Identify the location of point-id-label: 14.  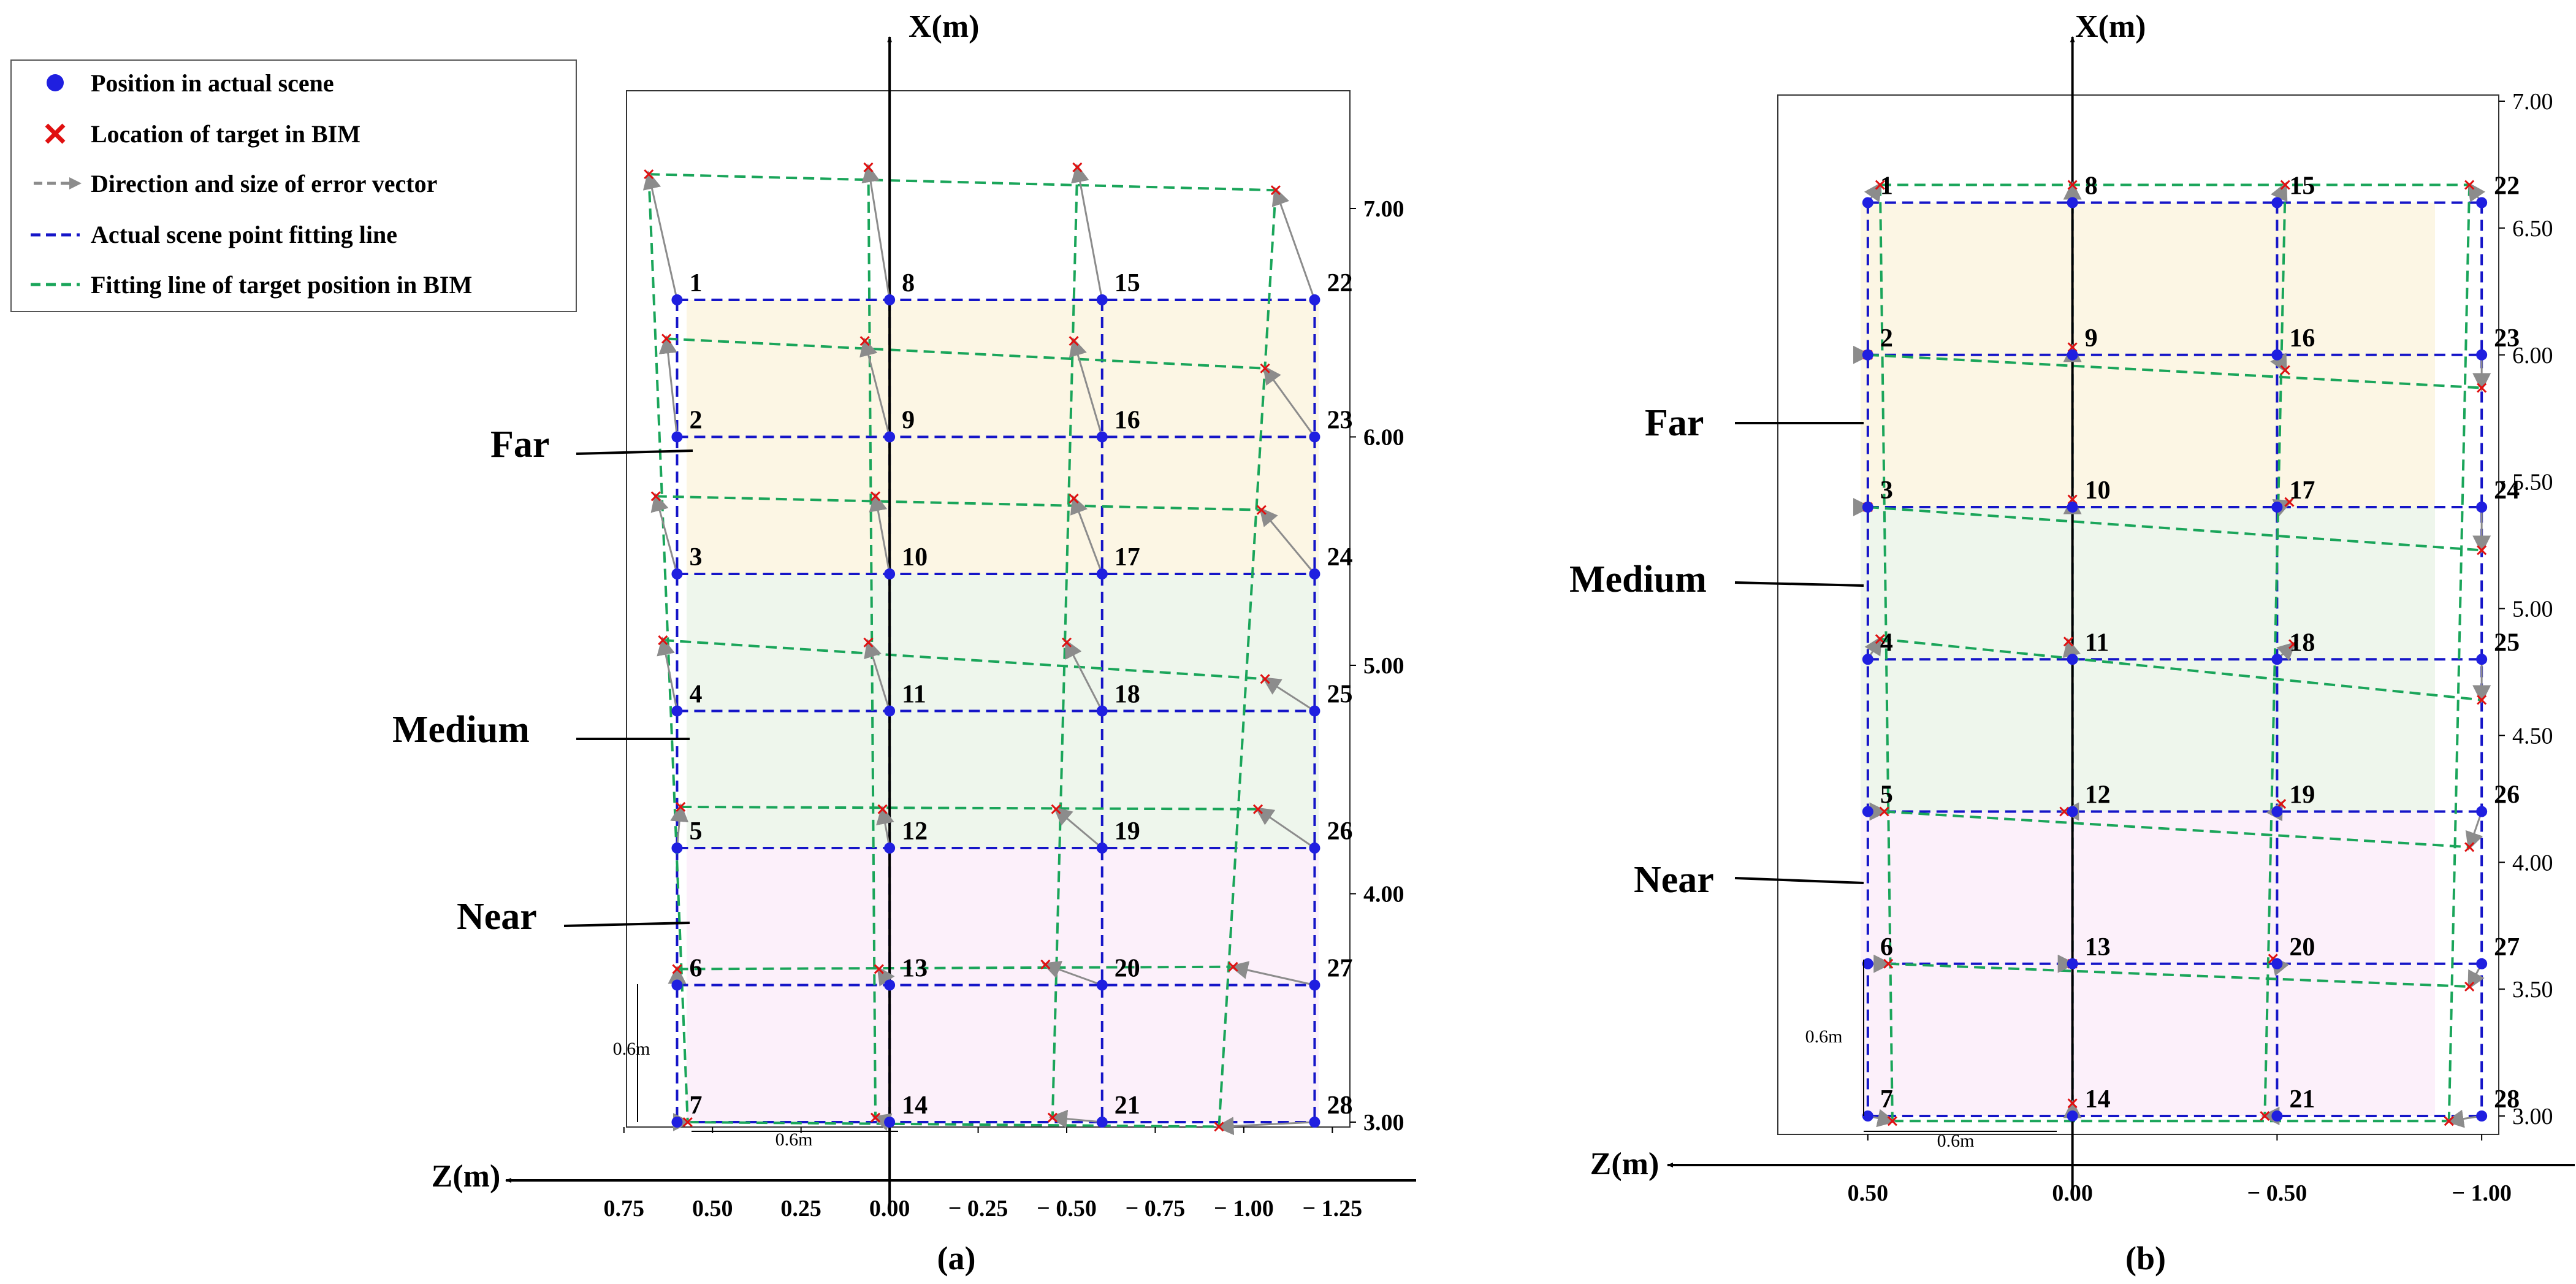
(915, 1105).